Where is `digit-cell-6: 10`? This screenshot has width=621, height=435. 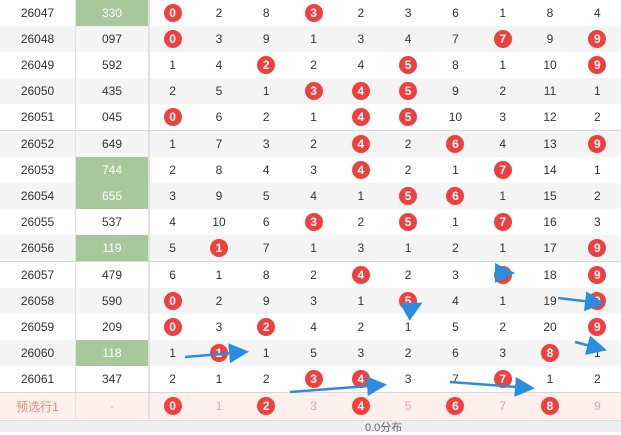
digit-cell-6: 10 is located at coordinates (455, 117).